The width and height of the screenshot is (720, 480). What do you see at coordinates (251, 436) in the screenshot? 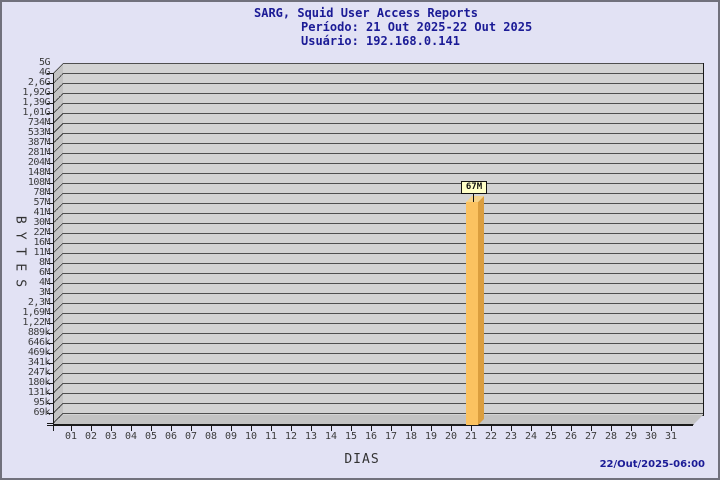
I see `x-tick-label: 10` at bounding box center [251, 436].